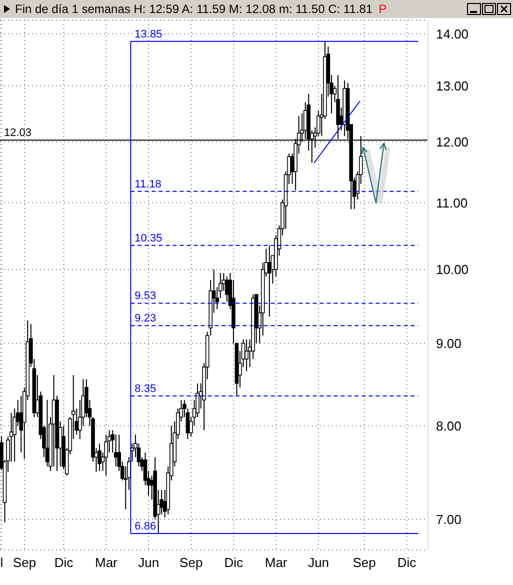  Describe the element at coordinates (145, 296) in the screenshot. I see `ref-line-label: 9.53` at that location.